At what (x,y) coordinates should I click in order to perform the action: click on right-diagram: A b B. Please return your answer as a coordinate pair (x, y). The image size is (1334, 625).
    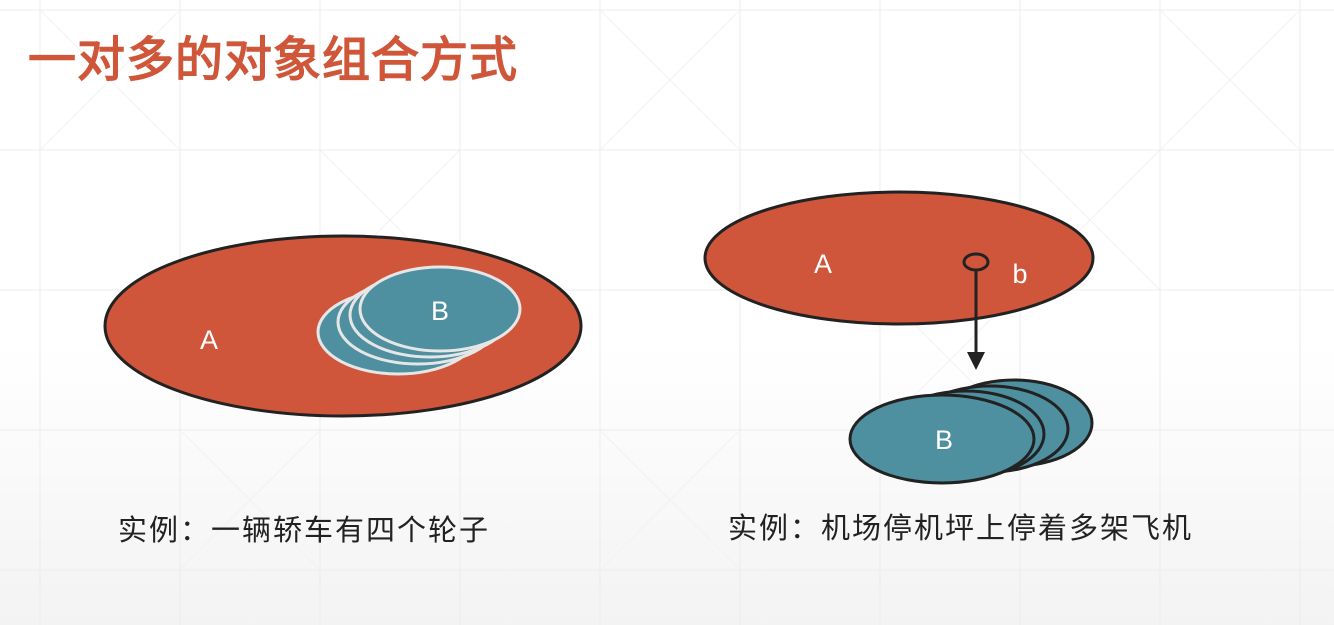
    Looking at the image, I should click on (899, 337).